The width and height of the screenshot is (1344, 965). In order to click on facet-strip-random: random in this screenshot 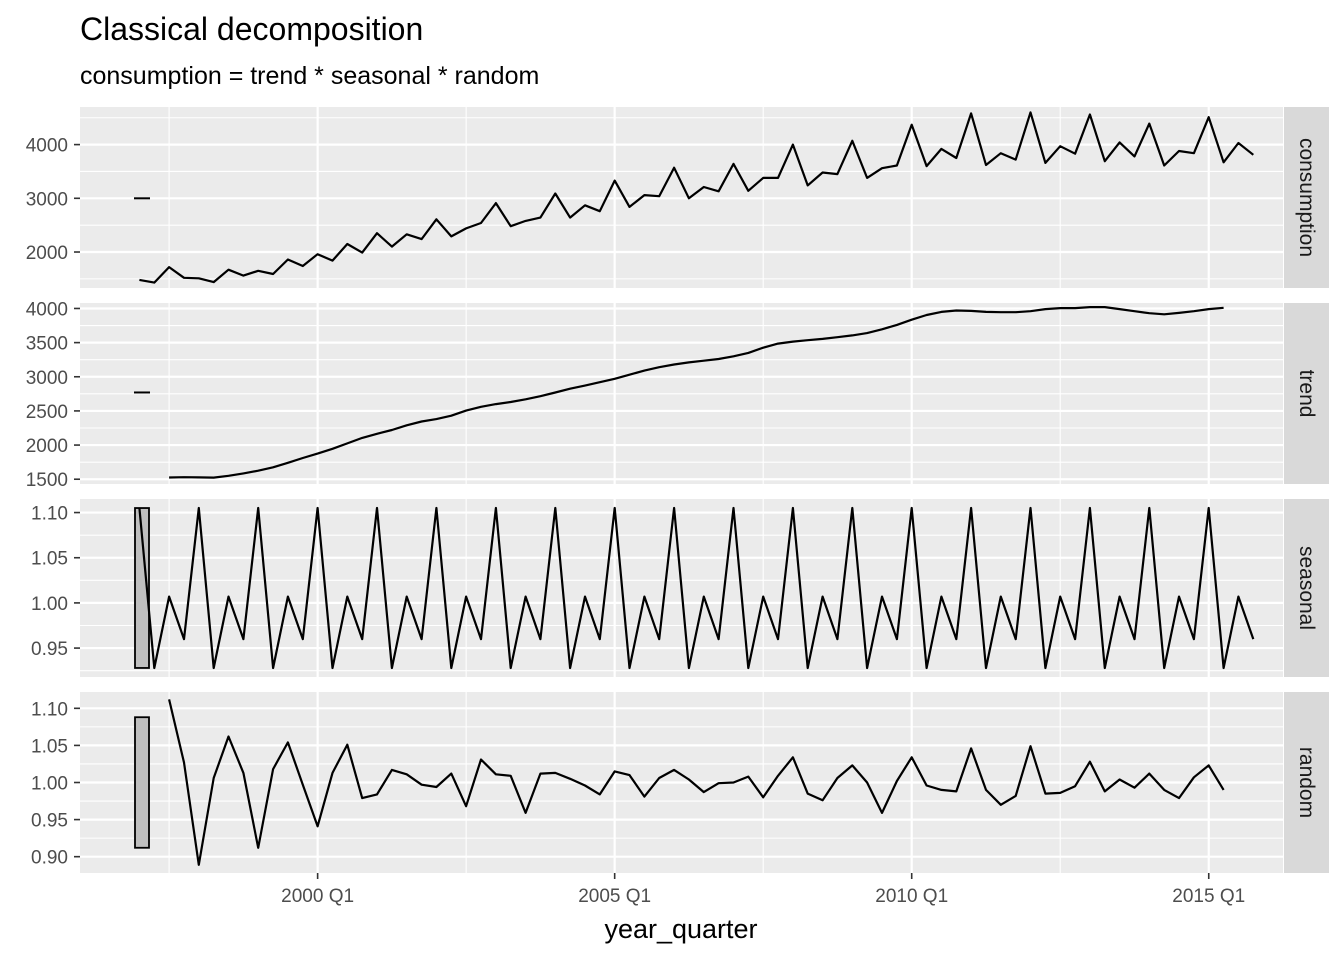, I will do `click(1306, 782)`.